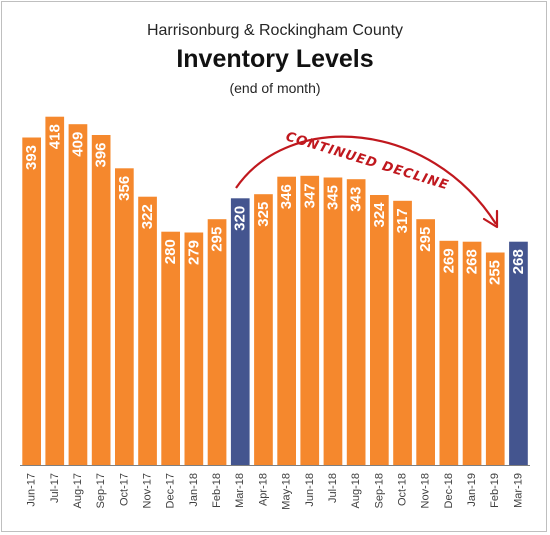 The width and height of the screenshot is (550, 535). Describe the element at coordinates (518, 490) in the screenshot. I see `x-tick-mar-19: Mar-19` at that location.